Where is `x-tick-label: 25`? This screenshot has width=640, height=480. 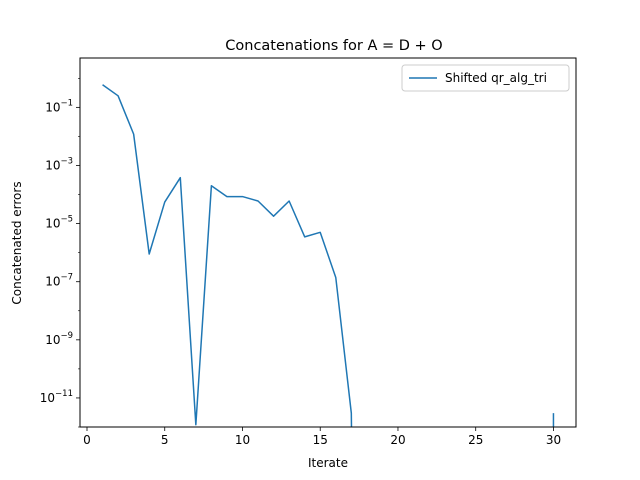
x-tick-label: 25 is located at coordinates (475, 440).